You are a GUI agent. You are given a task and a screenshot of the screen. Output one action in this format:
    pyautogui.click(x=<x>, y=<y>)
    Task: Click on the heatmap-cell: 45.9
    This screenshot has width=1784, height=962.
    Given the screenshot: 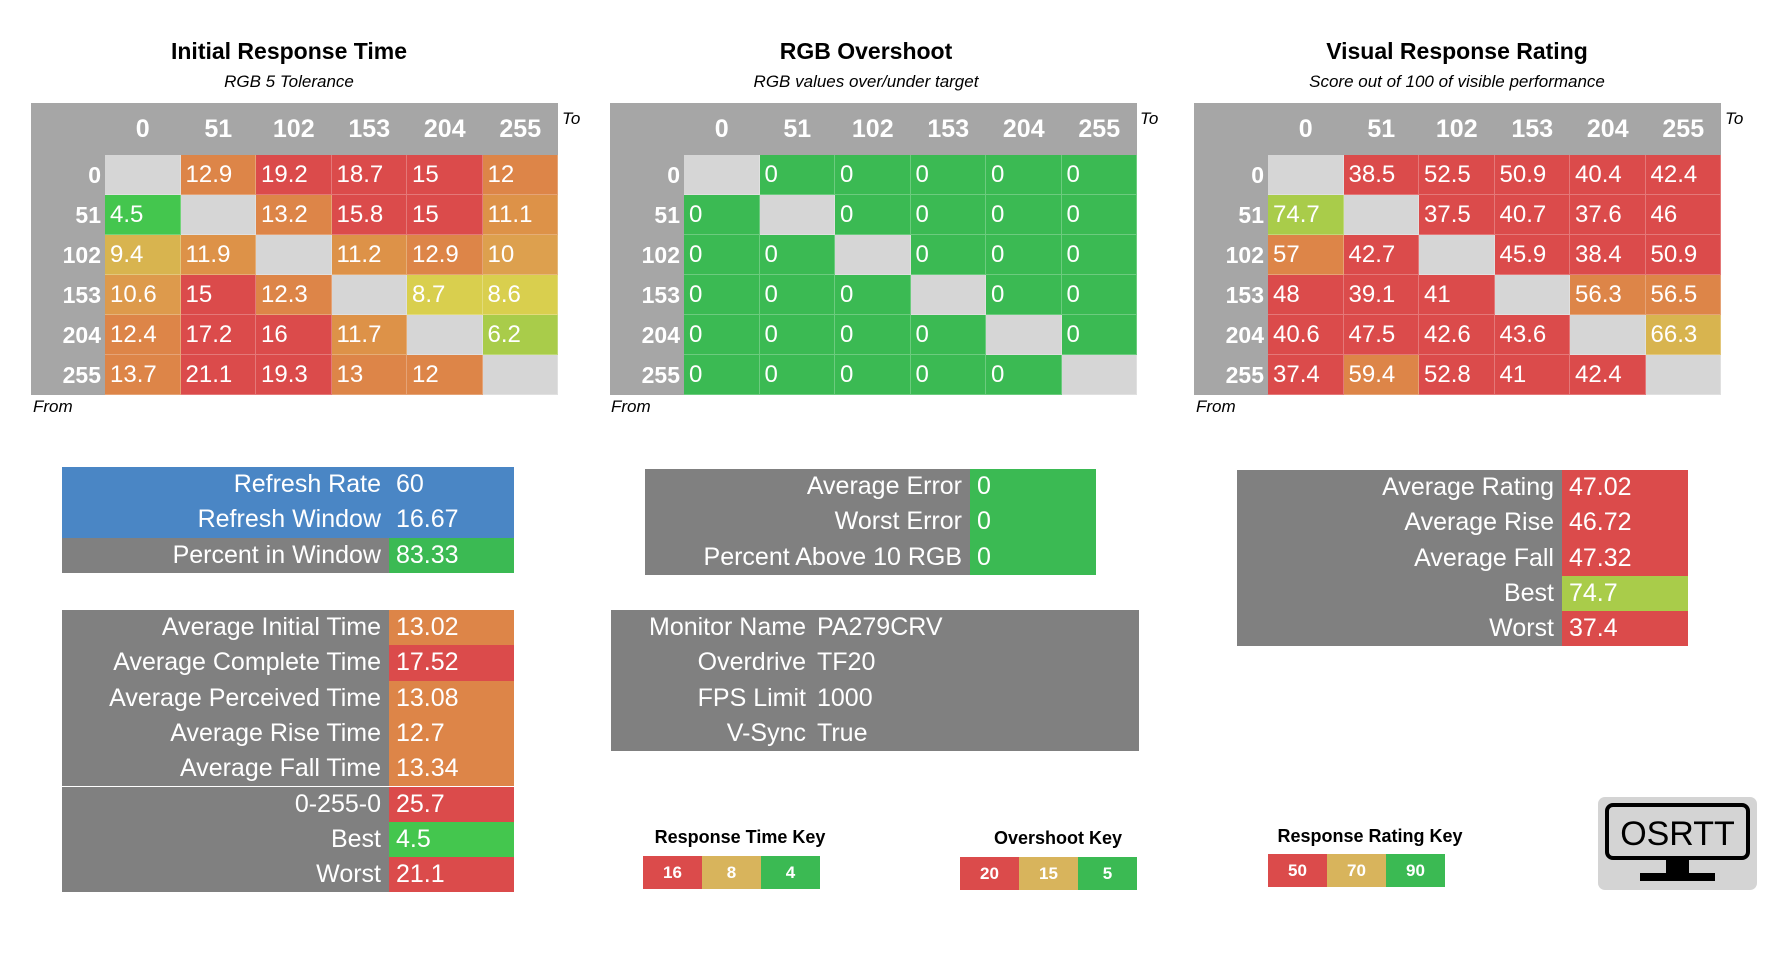 What is the action you would take?
    pyautogui.click(x=1532, y=255)
    